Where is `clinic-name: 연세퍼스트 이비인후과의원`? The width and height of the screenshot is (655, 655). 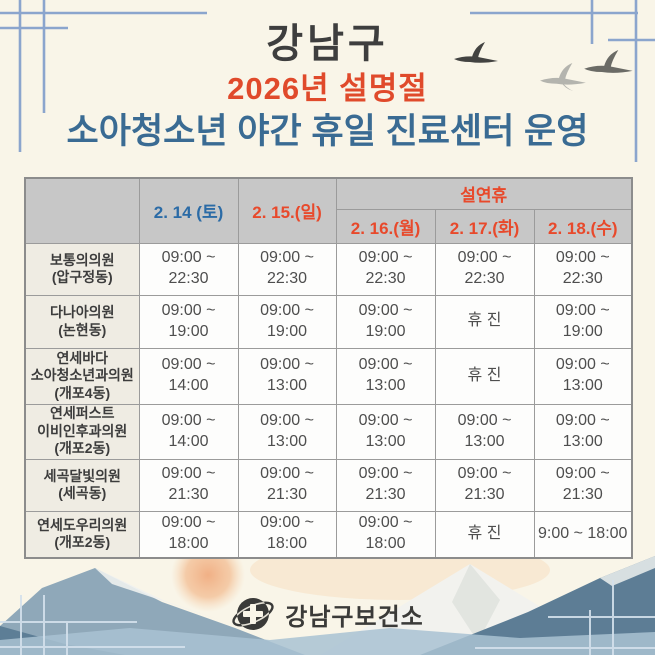
clinic-name: 연세퍼스트 이비인후과의원 is located at coordinates (82, 422).